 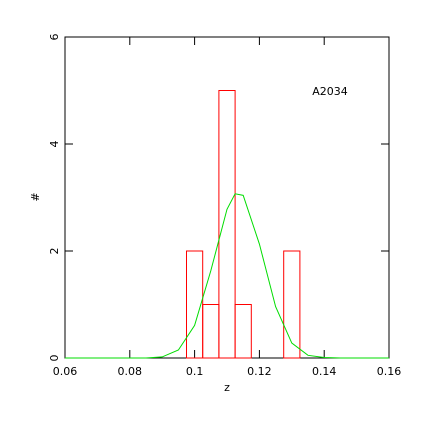 I want to click on y-tick-label: 0, so click(x=54, y=358).